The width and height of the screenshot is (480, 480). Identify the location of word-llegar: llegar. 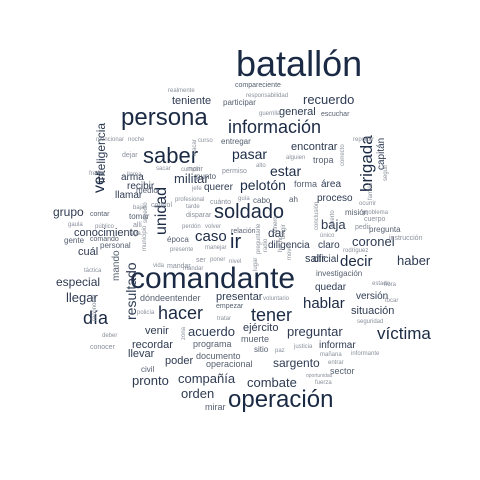
(82, 297).